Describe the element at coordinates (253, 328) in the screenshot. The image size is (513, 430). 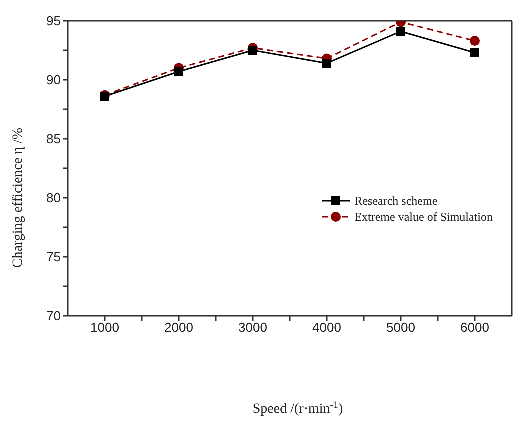
I see `x-tick-label: 3000` at that location.